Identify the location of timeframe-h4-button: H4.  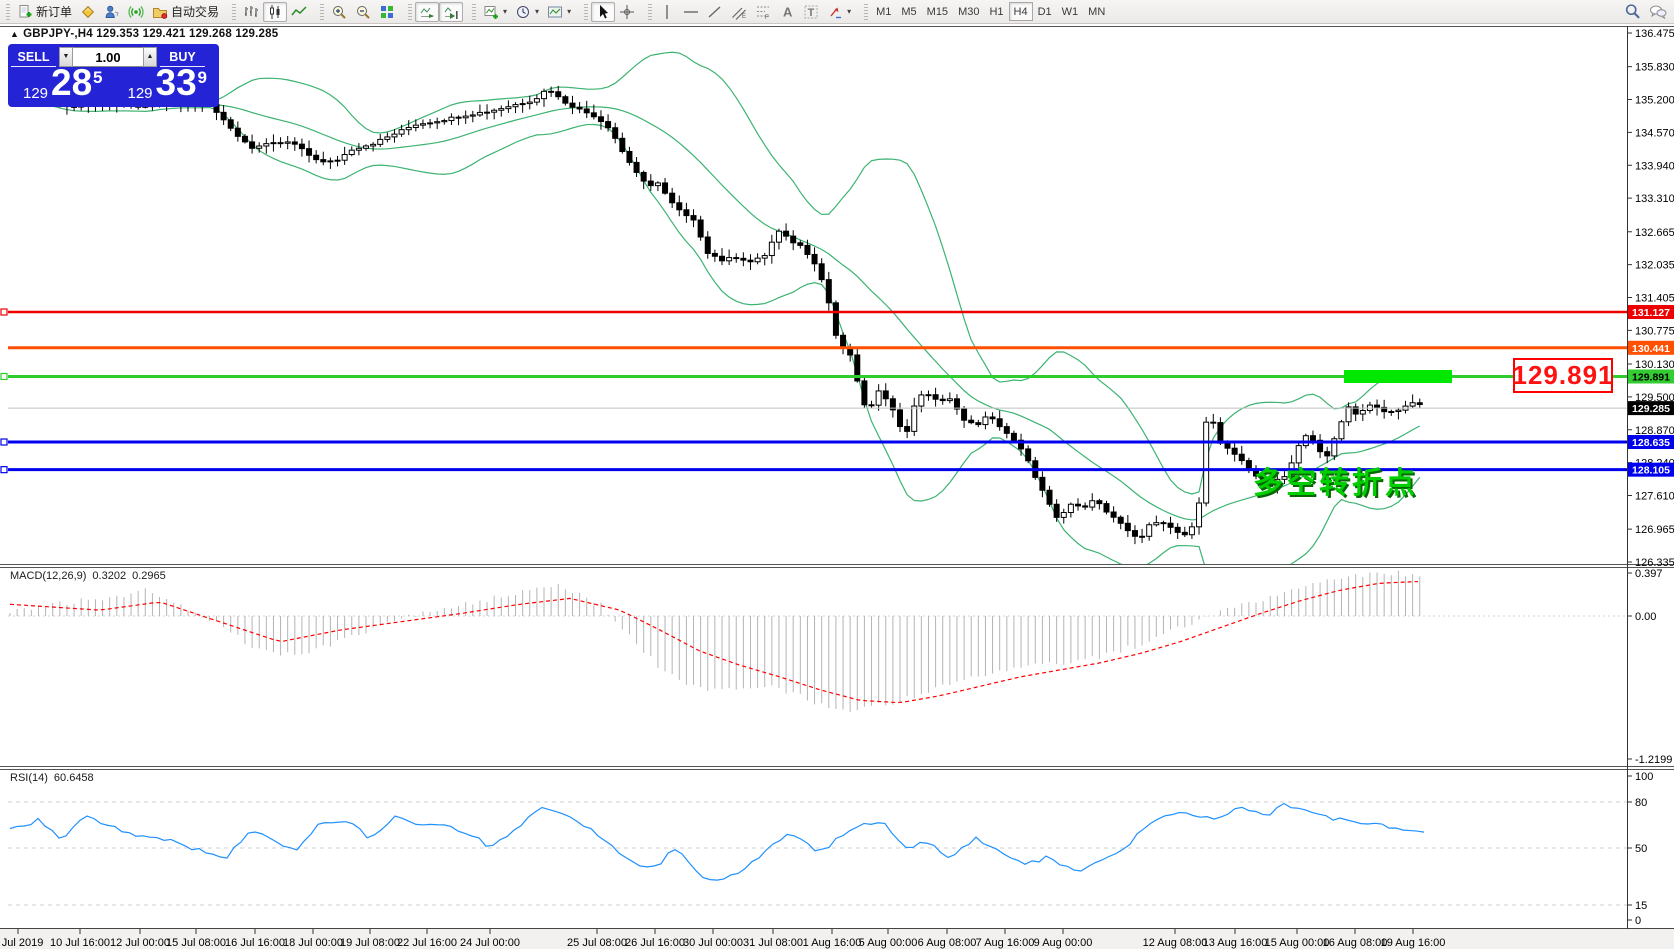
(1020, 11).